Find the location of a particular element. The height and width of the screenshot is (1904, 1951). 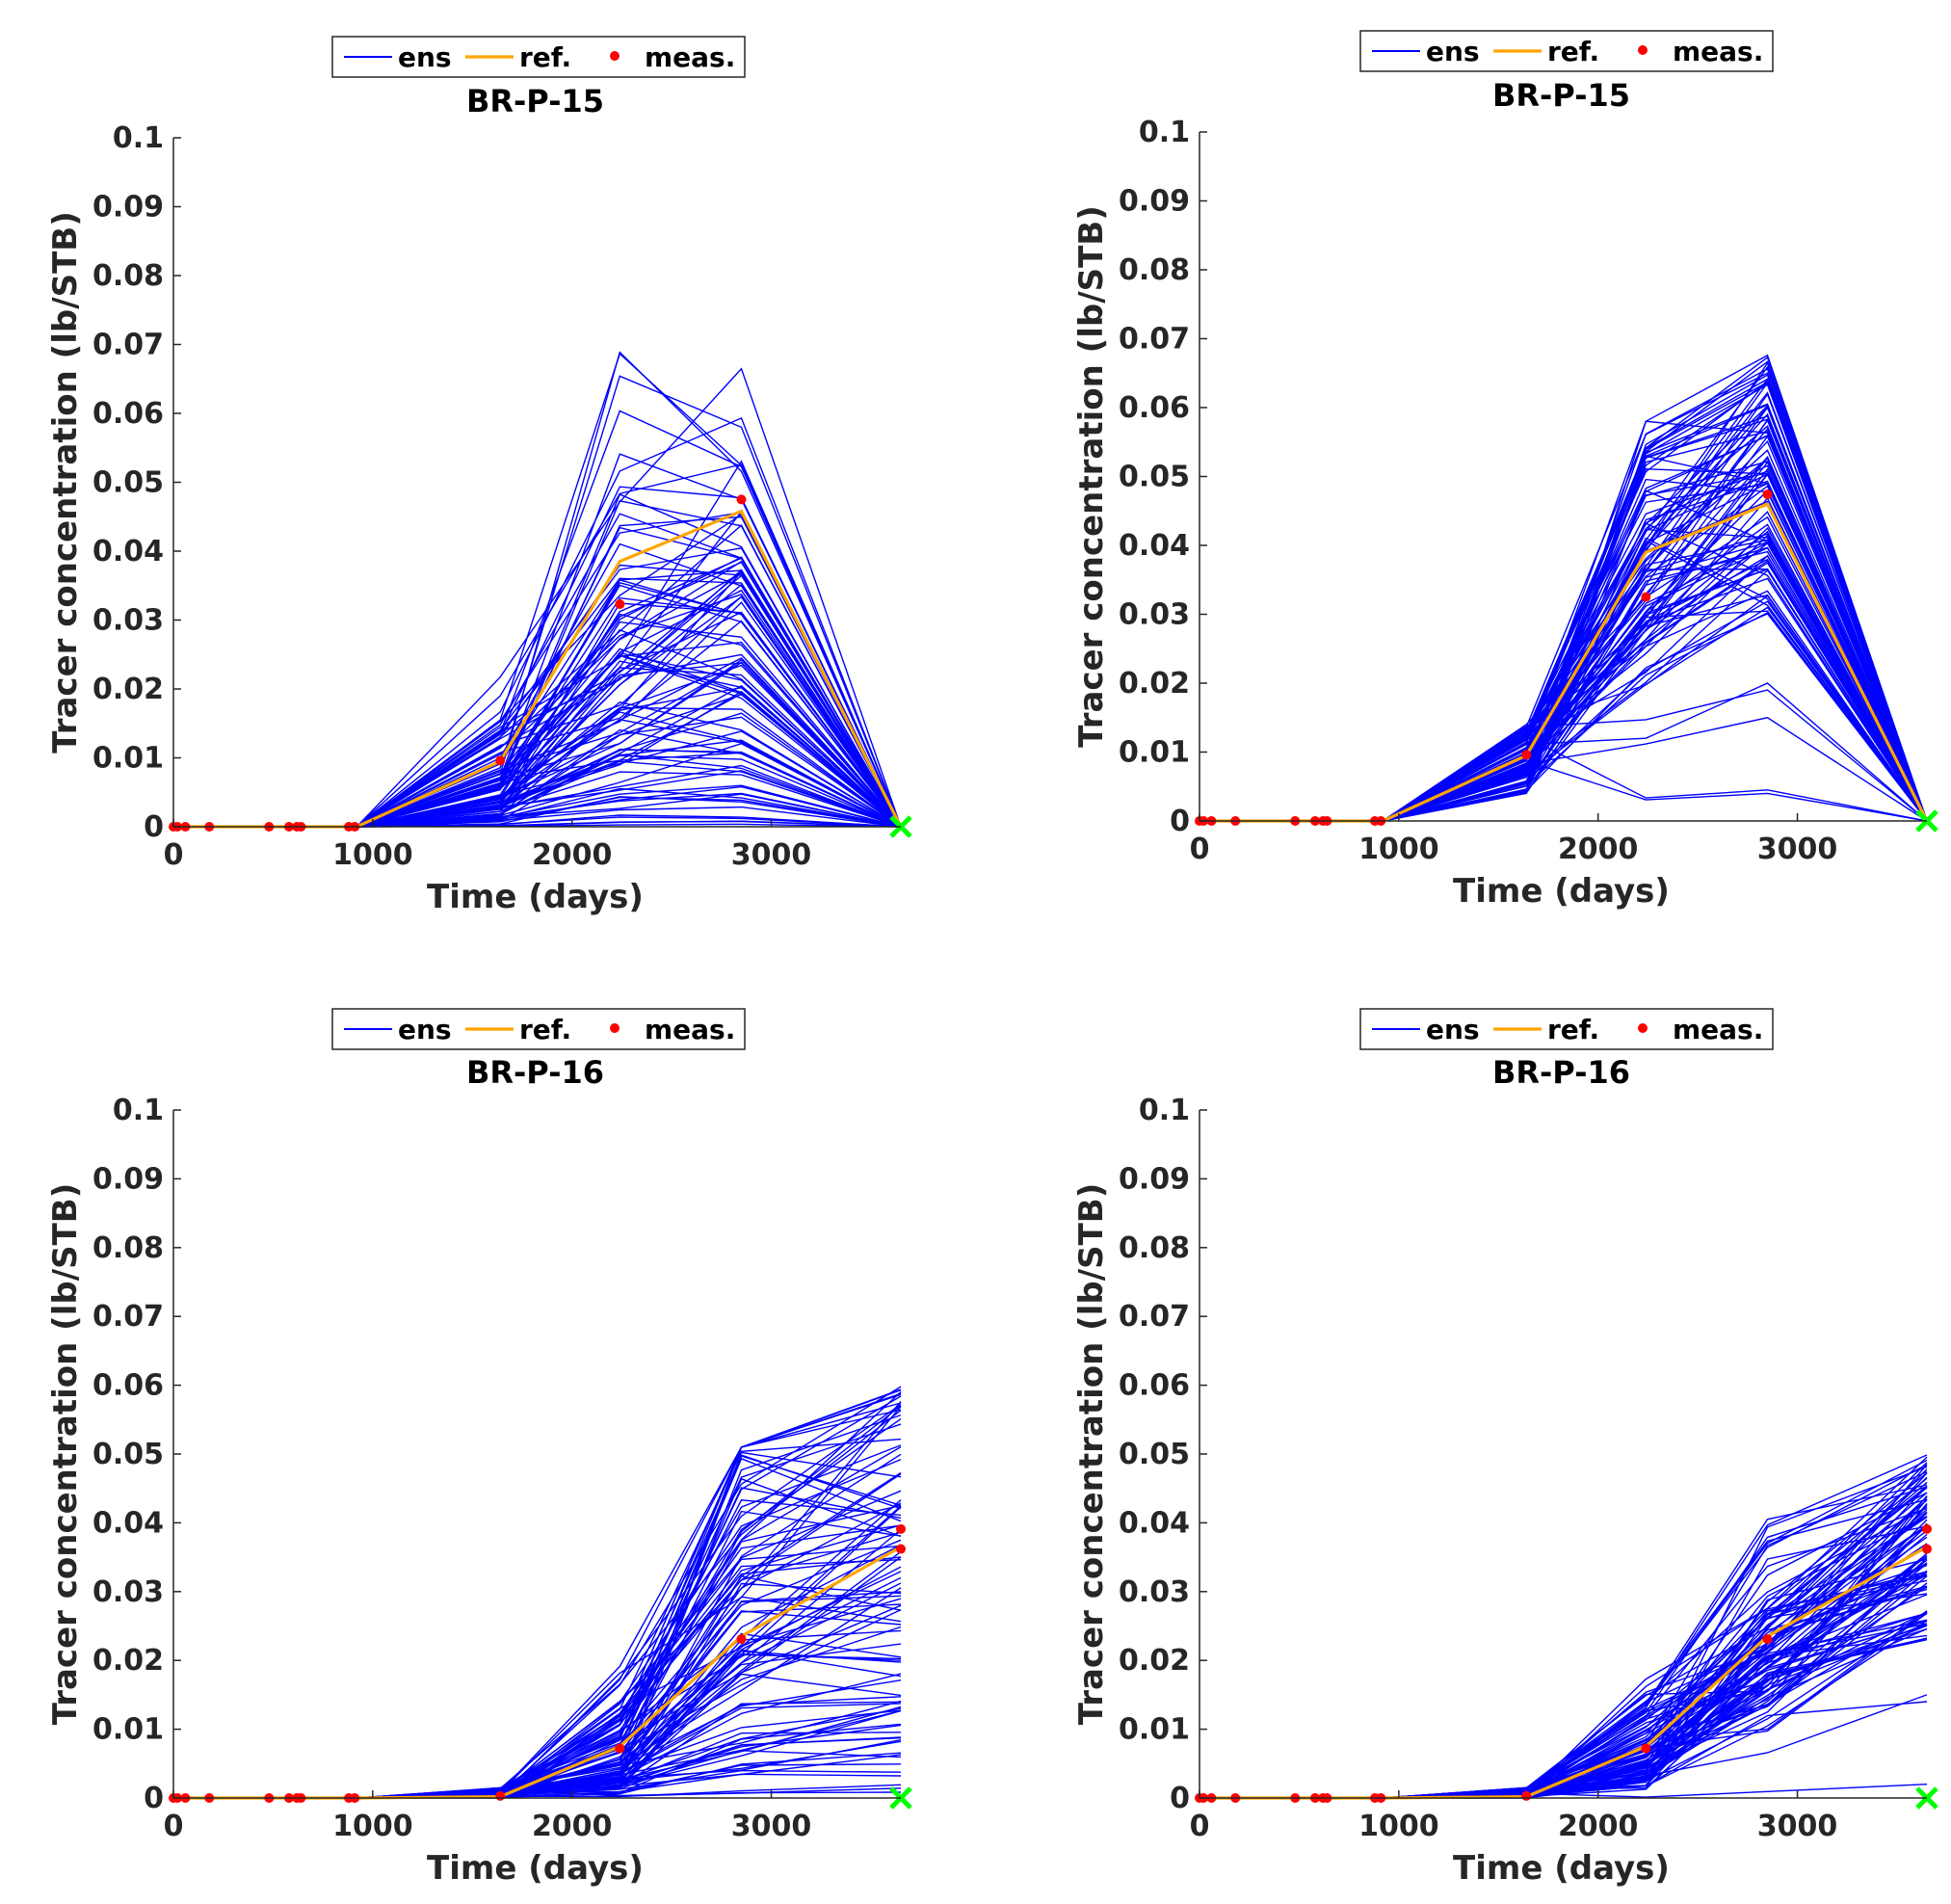

legend-meas-label: meas. is located at coordinates (1718, 1030).